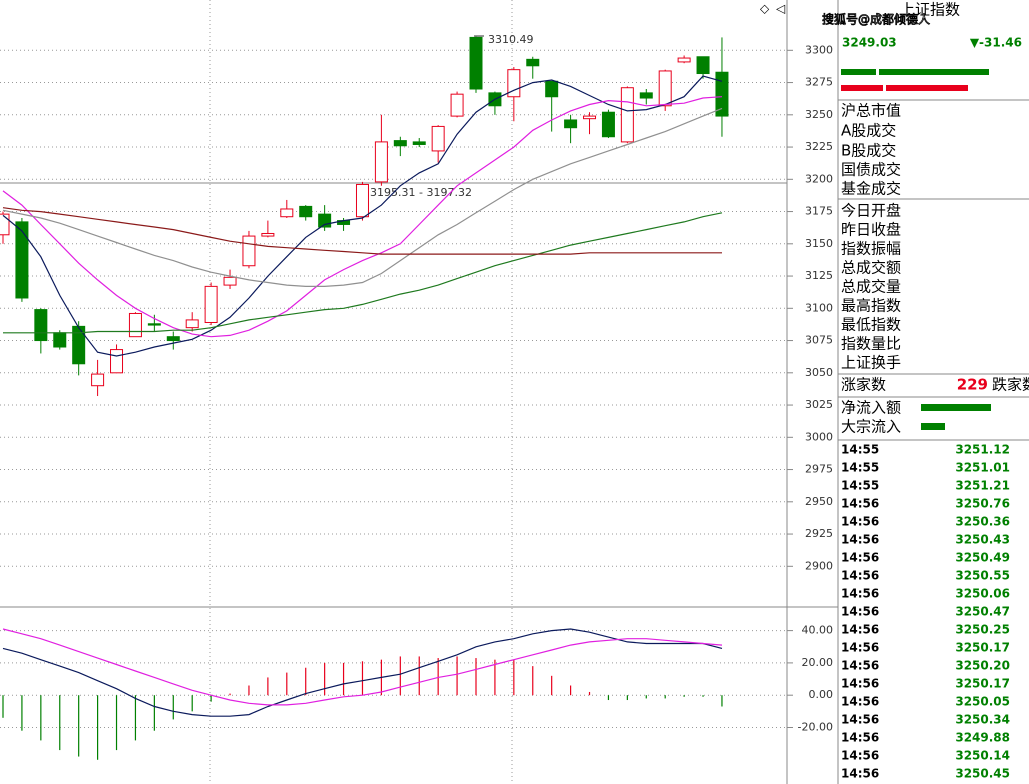  I want to click on y-tick-label: 2900, so click(819, 565).